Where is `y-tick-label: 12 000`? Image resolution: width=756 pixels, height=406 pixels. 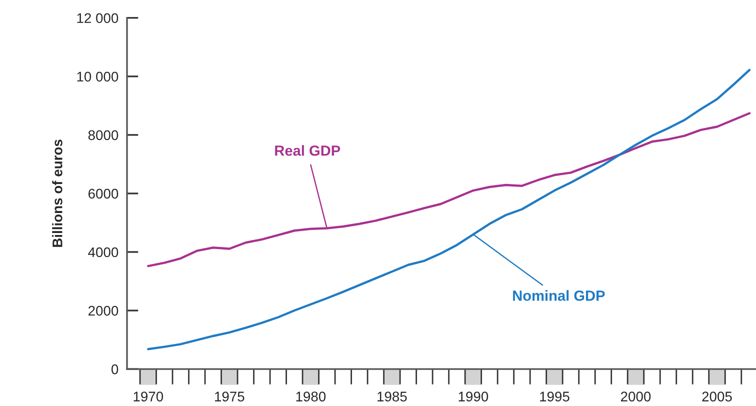 y-tick-label: 12 000 is located at coordinates (97, 18).